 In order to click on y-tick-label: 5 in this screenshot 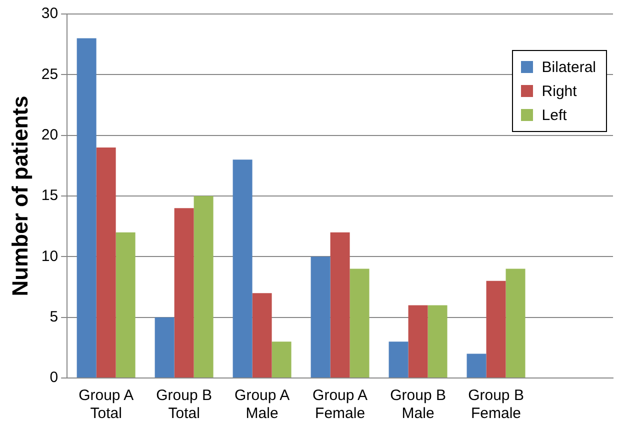, I will do `click(54, 317)`.